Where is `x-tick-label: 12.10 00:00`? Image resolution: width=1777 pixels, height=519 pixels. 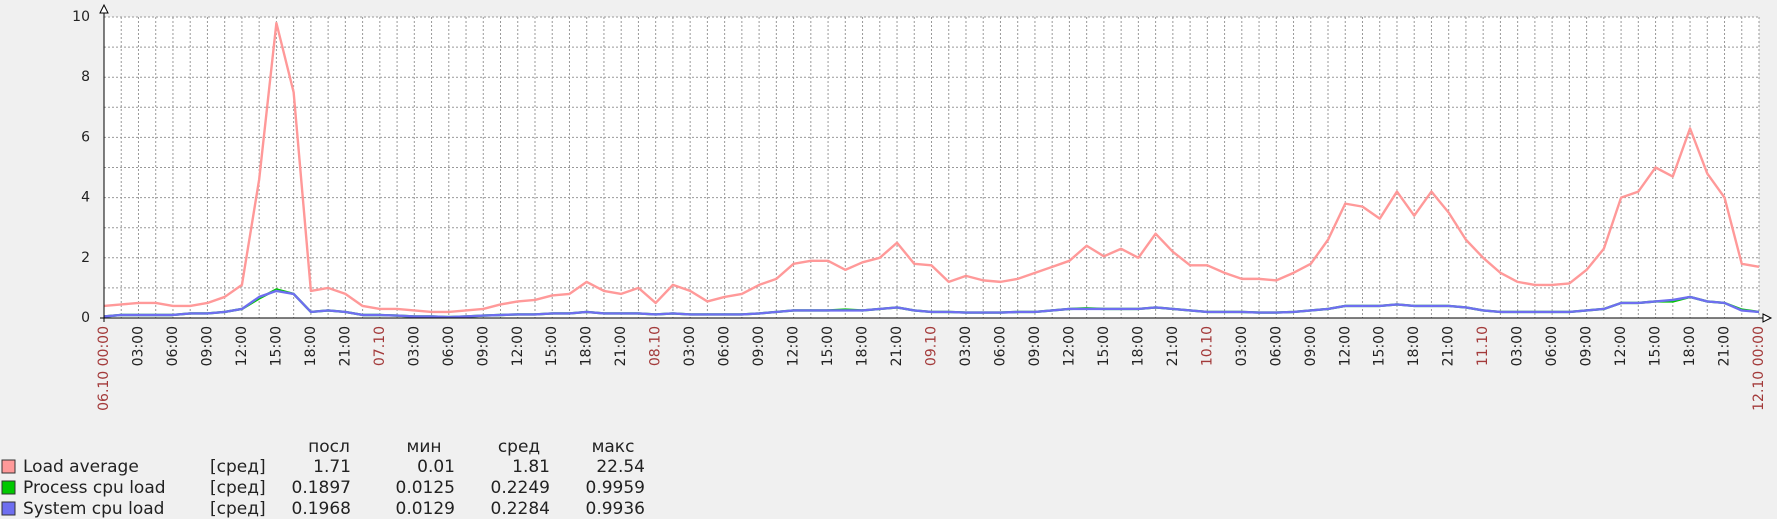 x-tick-label: 12.10 00:00 is located at coordinates (1759, 368).